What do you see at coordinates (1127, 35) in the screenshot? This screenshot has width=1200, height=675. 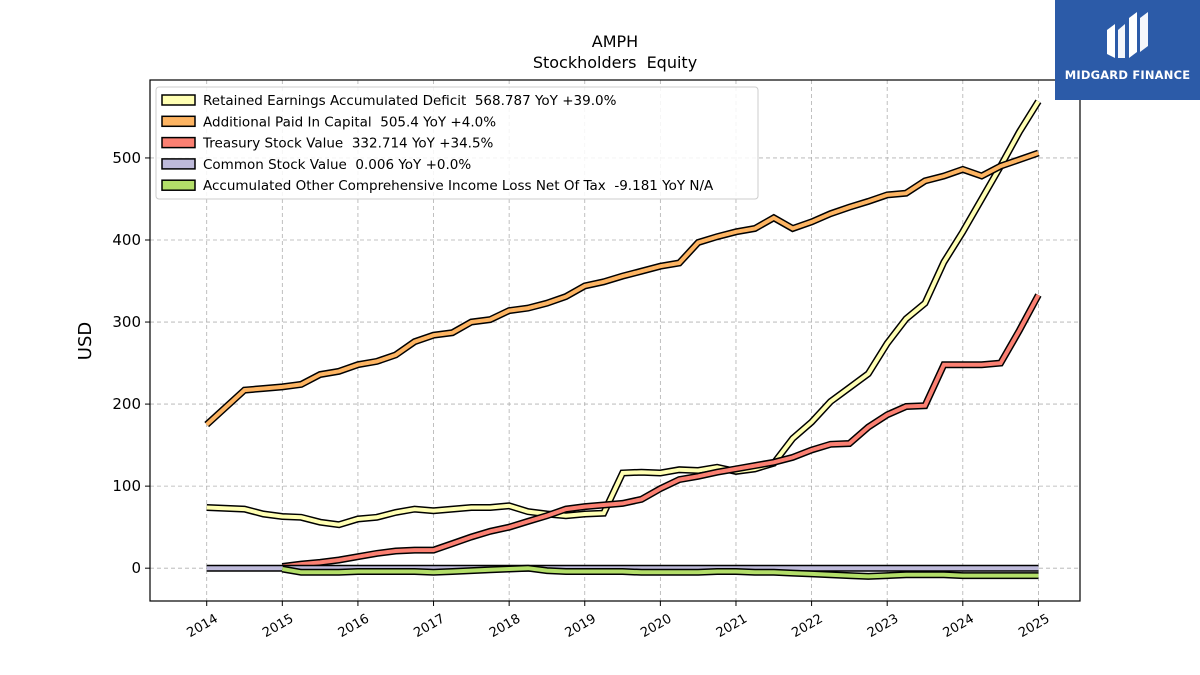 I see `logo-mark-icon` at bounding box center [1127, 35].